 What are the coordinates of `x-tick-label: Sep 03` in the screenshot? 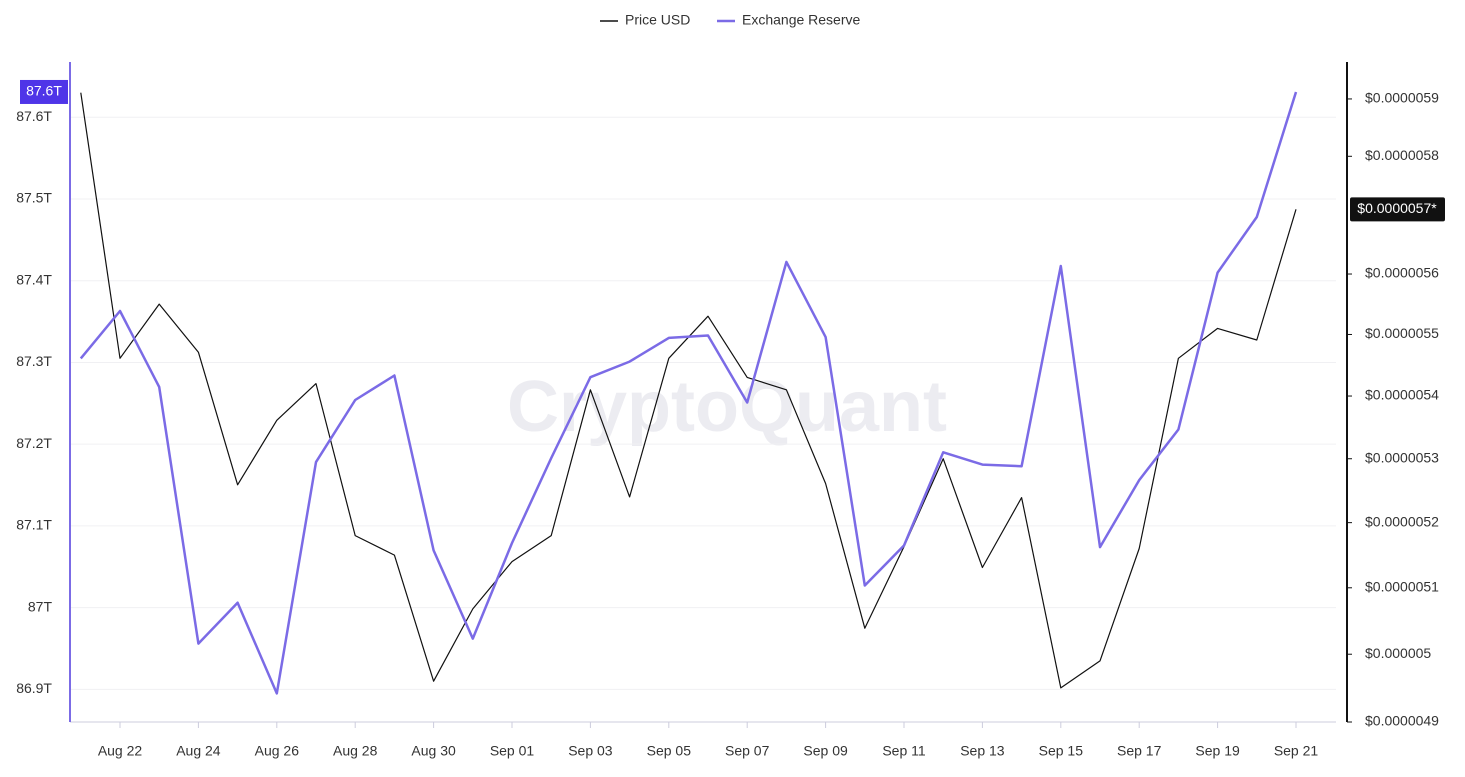 It's located at (590, 751).